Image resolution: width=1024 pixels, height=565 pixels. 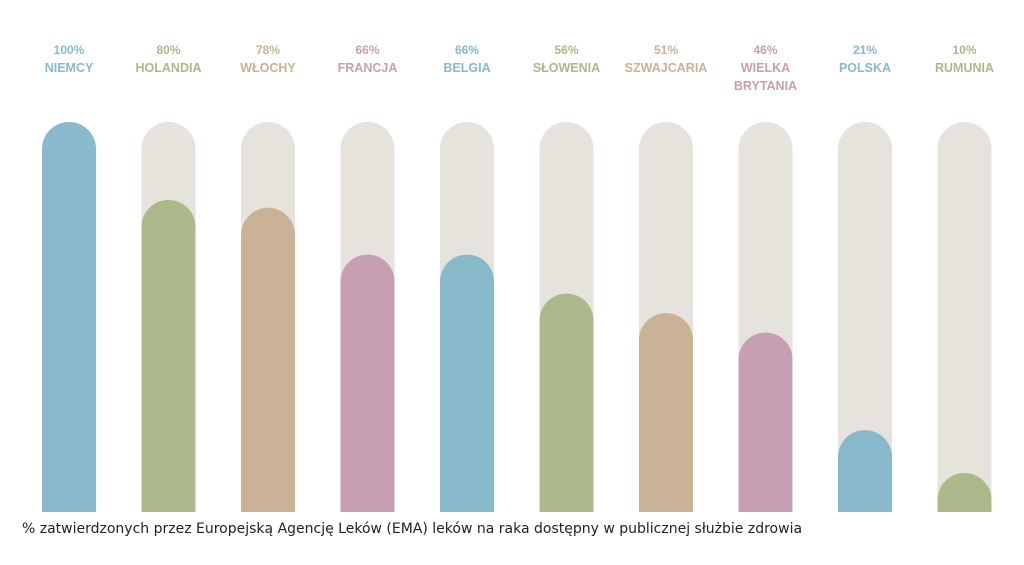 I want to click on category-label-włochy: WŁOCHY, so click(x=268, y=68).